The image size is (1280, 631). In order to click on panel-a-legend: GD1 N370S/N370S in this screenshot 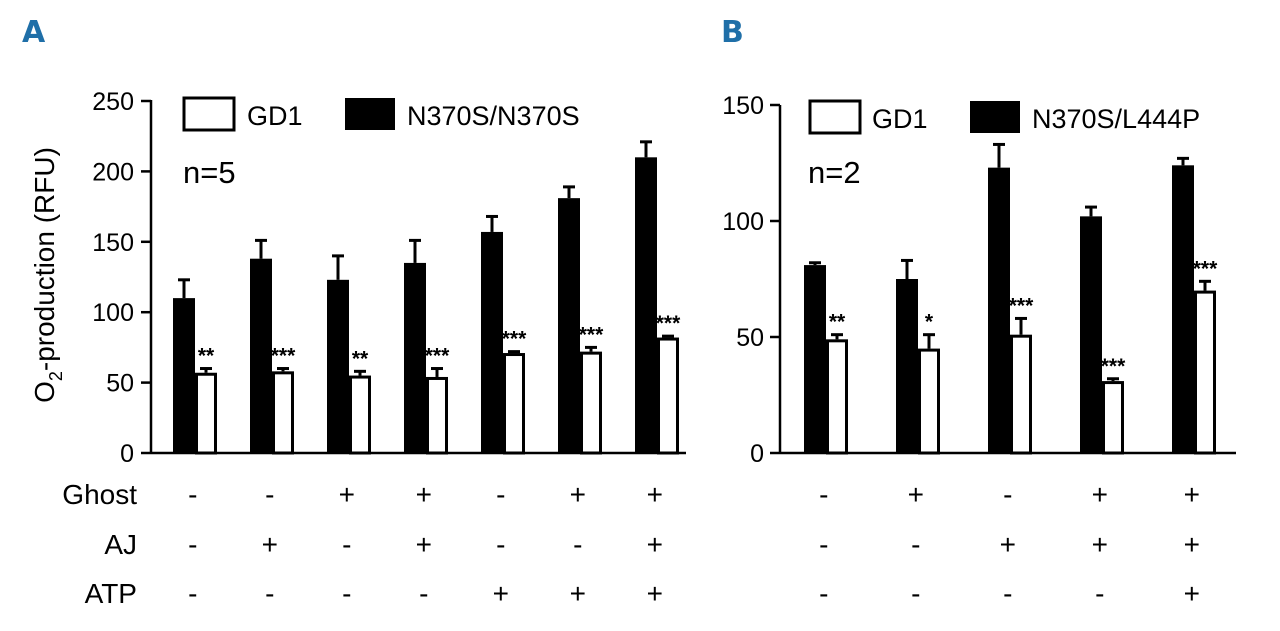, I will do `click(381, 114)`.